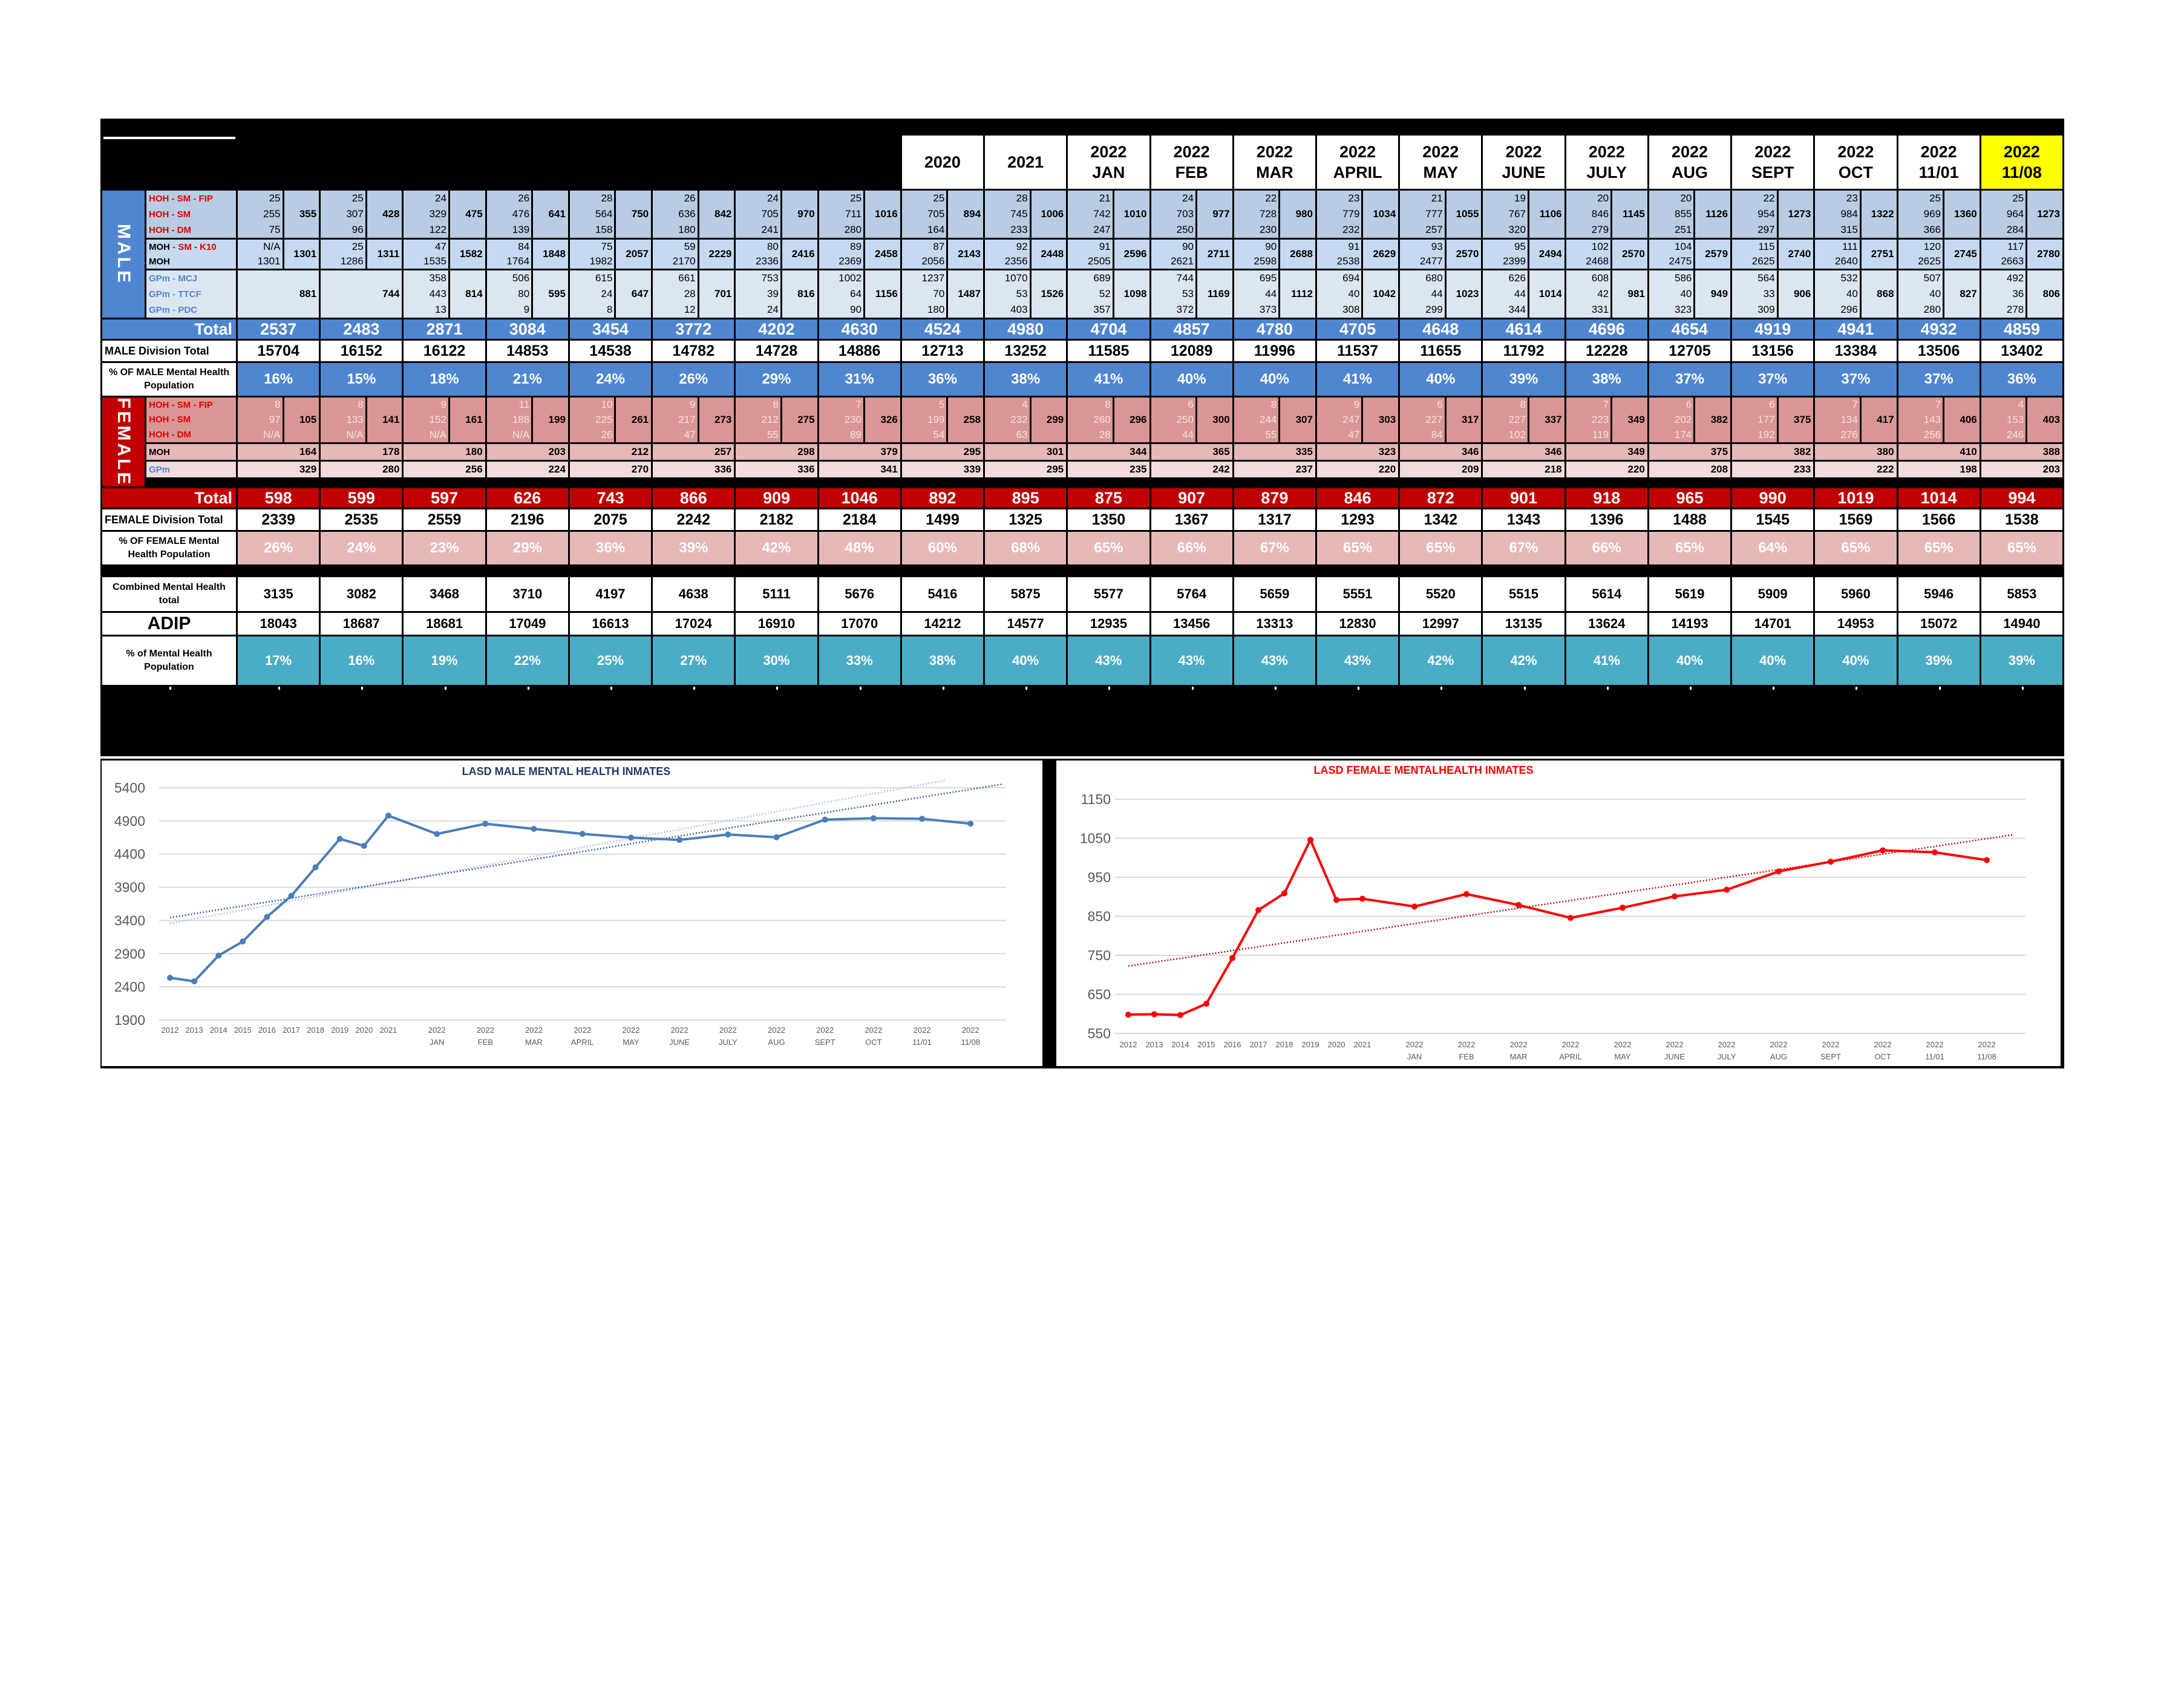 This screenshot has width=2184, height=1688. I want to click on detail-value: 64, so click(856, 293).